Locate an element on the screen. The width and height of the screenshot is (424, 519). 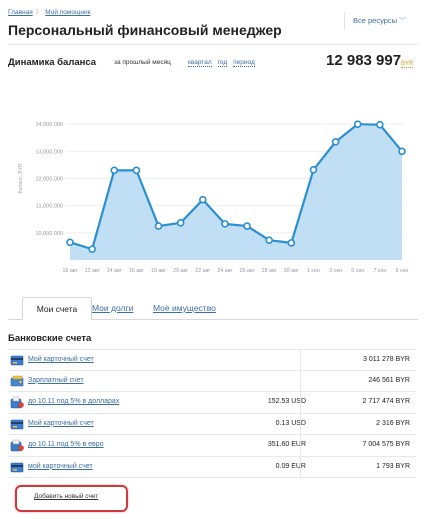
x-tick-label: 14 авг is located at coordinates (114, 271).